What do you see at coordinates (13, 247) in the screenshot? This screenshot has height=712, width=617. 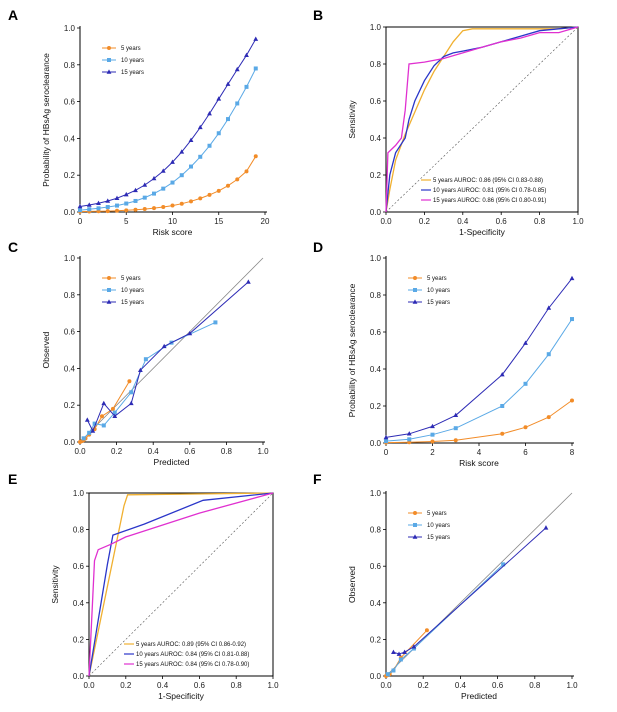 I see `panel-letter-c: C` at bounding box center [13, 247].